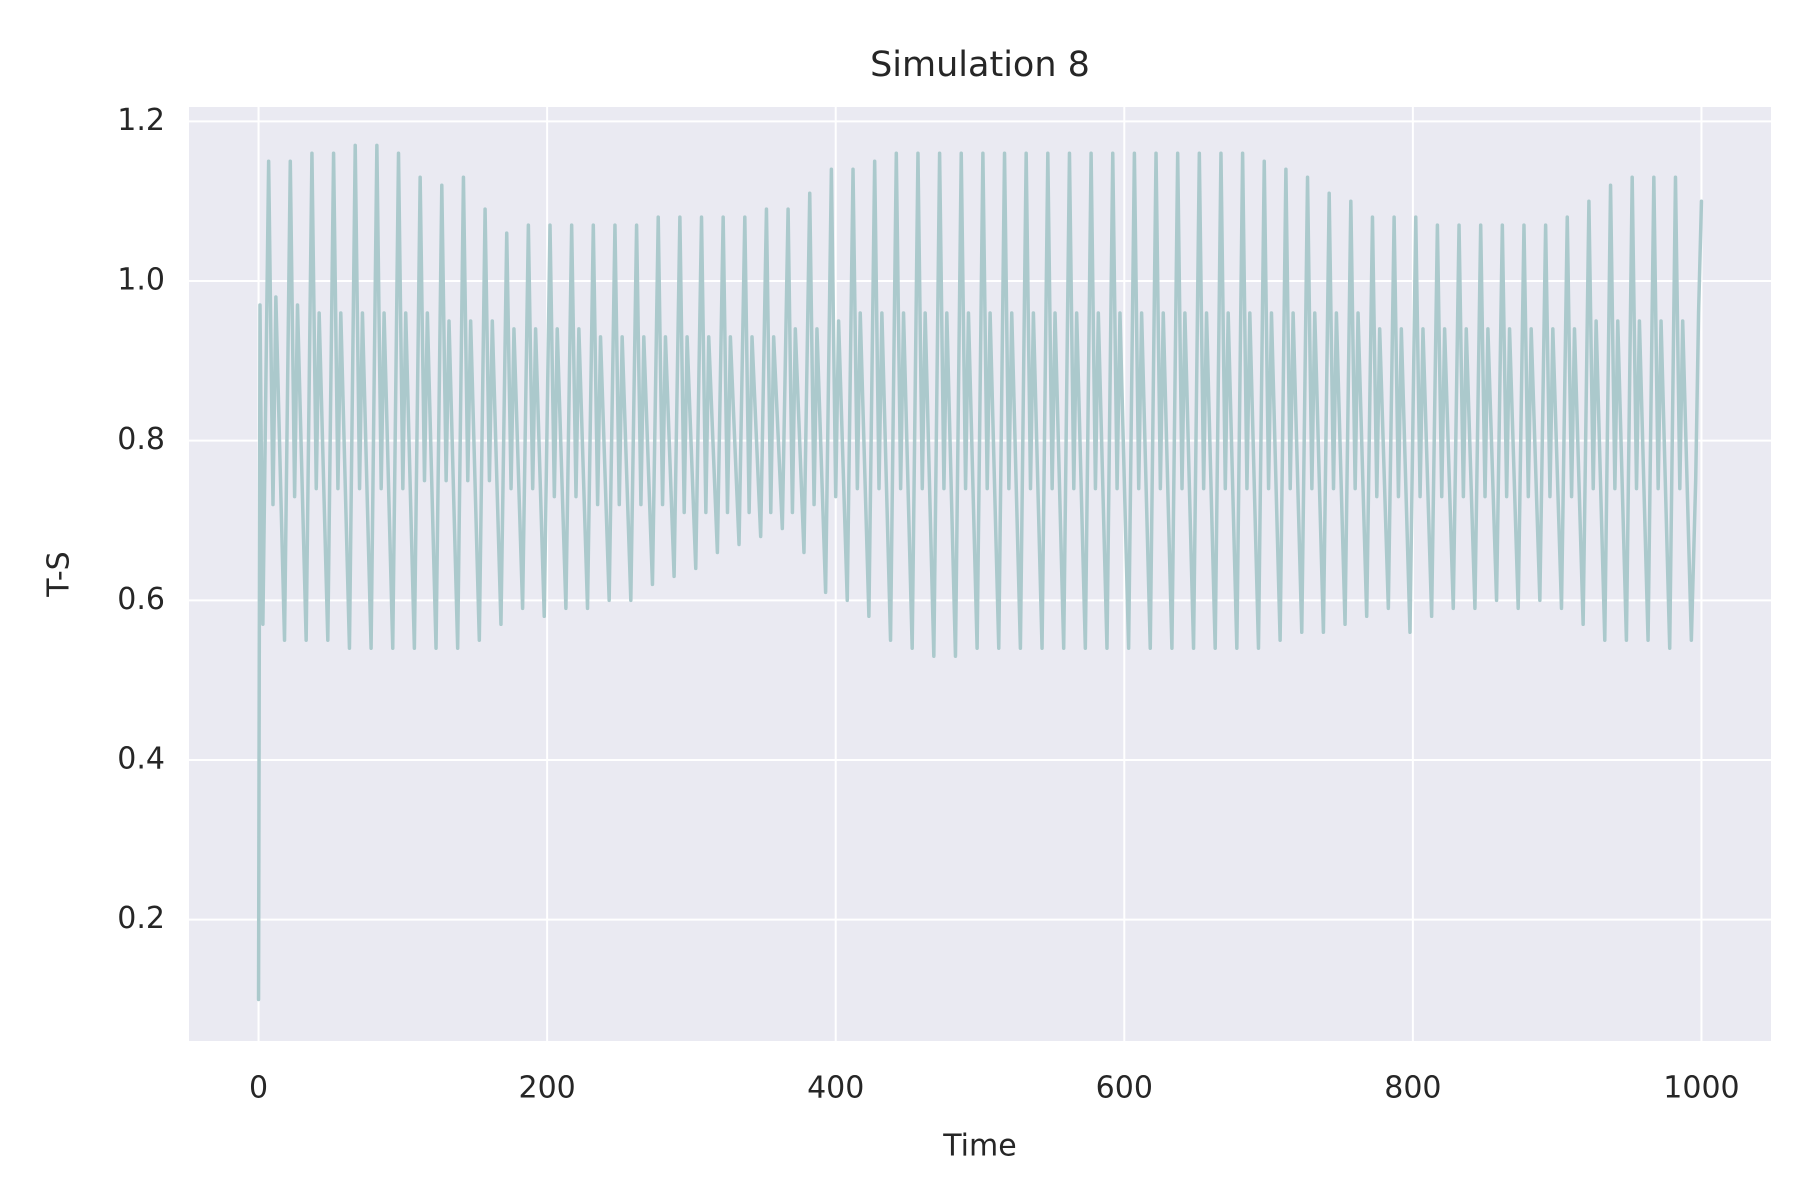 This screenshot has width=1800, height=1200. I want to click on x-tick-label: 1000, so click(1701, 1088).